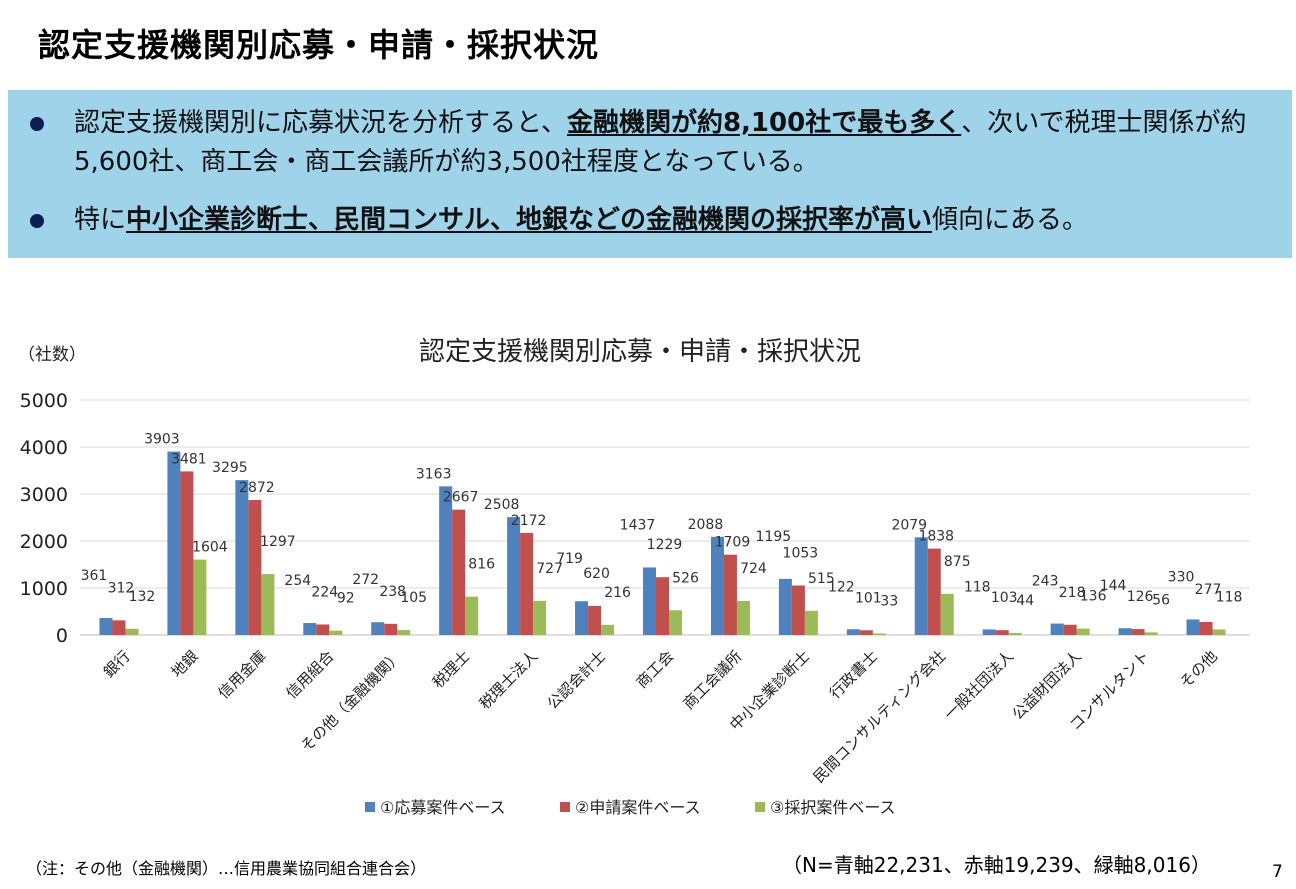 The width and height of the screenshot is (1296, 889). I want to click on x-category-label: 公認会計士, so click(577, 680).